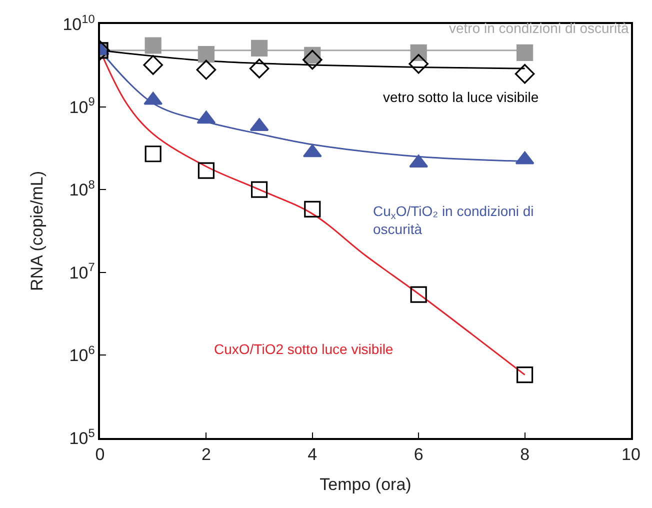 This screenshot has height=508, width=652. What do you see at coordinates (419, 454) in the screenshot?
I see `x-tick-label: 6` at bounding box center [419, 454].